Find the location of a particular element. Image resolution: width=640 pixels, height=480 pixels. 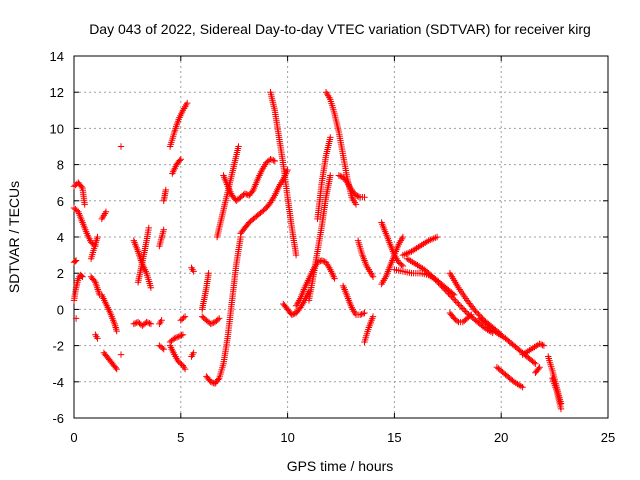

series-arc-u is located at coordinates (178, 124).